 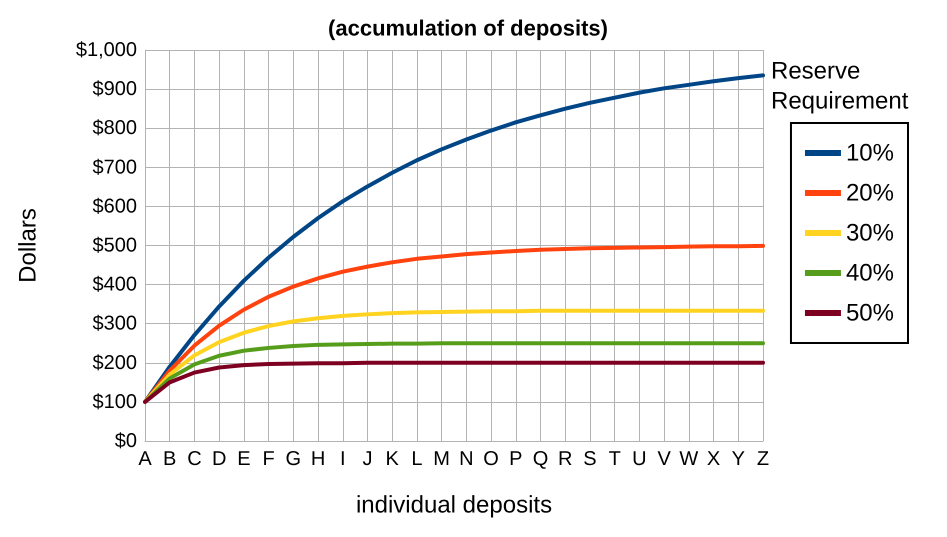 What do you see at coordinates (454, 505) in the screenshot?
I see `x-axis-title: individual deposits` at bounding box center [454, 505].